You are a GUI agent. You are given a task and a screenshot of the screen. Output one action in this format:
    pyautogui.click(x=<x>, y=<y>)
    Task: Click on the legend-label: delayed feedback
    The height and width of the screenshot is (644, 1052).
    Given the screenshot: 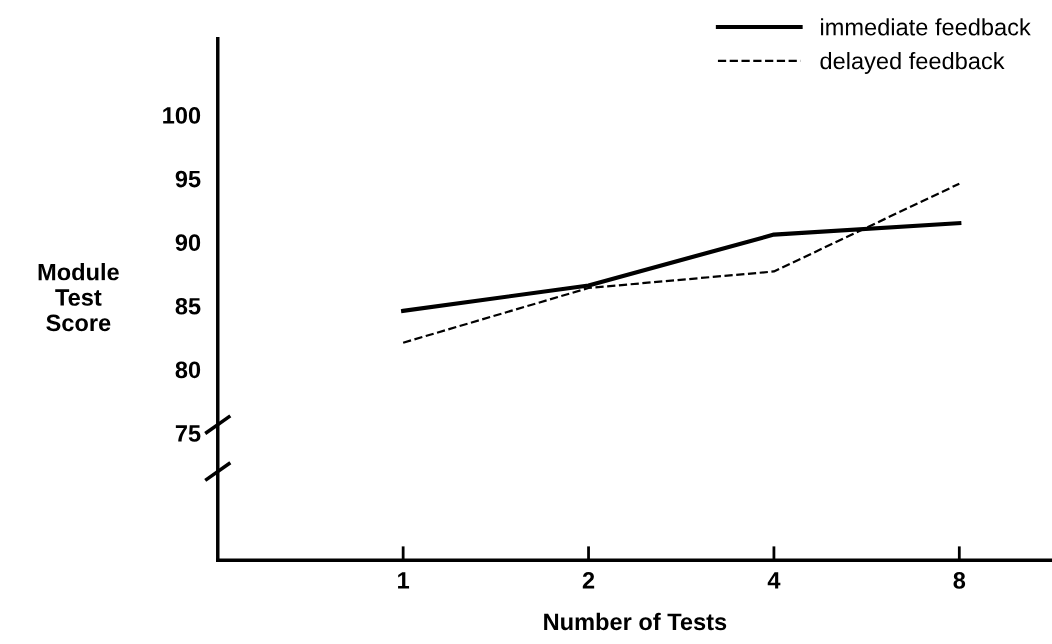 What is the action you would take?
    pyautogui.click(x=912, y=62)
    